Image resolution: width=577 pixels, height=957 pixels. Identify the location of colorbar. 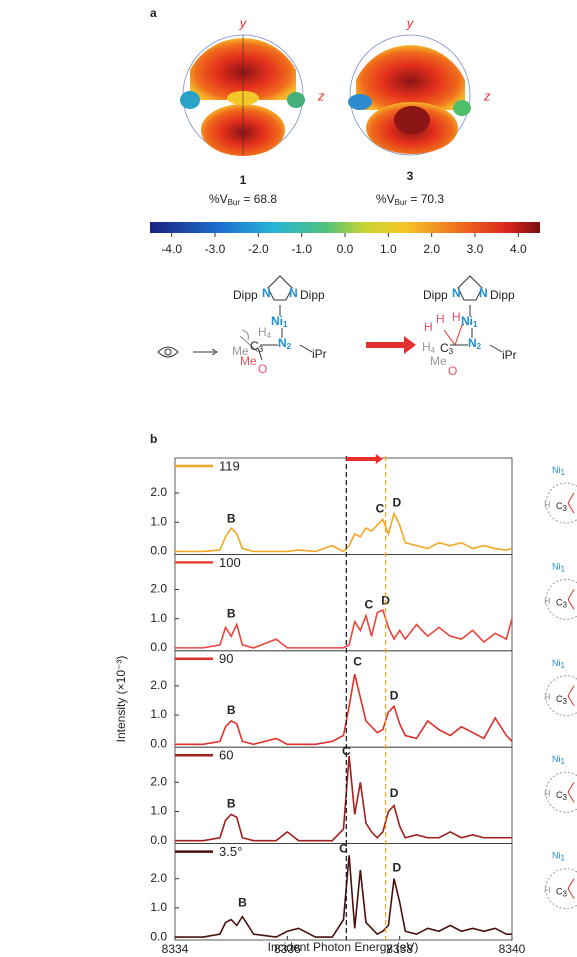
(345, 227).